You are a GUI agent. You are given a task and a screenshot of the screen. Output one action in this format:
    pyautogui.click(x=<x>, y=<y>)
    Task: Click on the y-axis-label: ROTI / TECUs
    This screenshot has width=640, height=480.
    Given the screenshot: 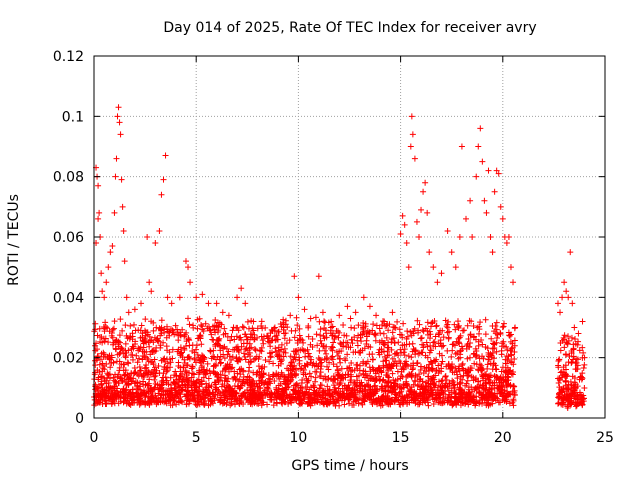 What is the action you would take?
    pyautogui.click(x=14, y=240)
    